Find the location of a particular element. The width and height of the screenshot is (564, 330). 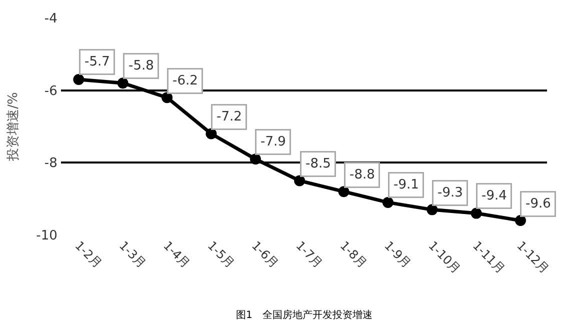

x-tick-label: 1-8月 is located at coordinates (353, 254).